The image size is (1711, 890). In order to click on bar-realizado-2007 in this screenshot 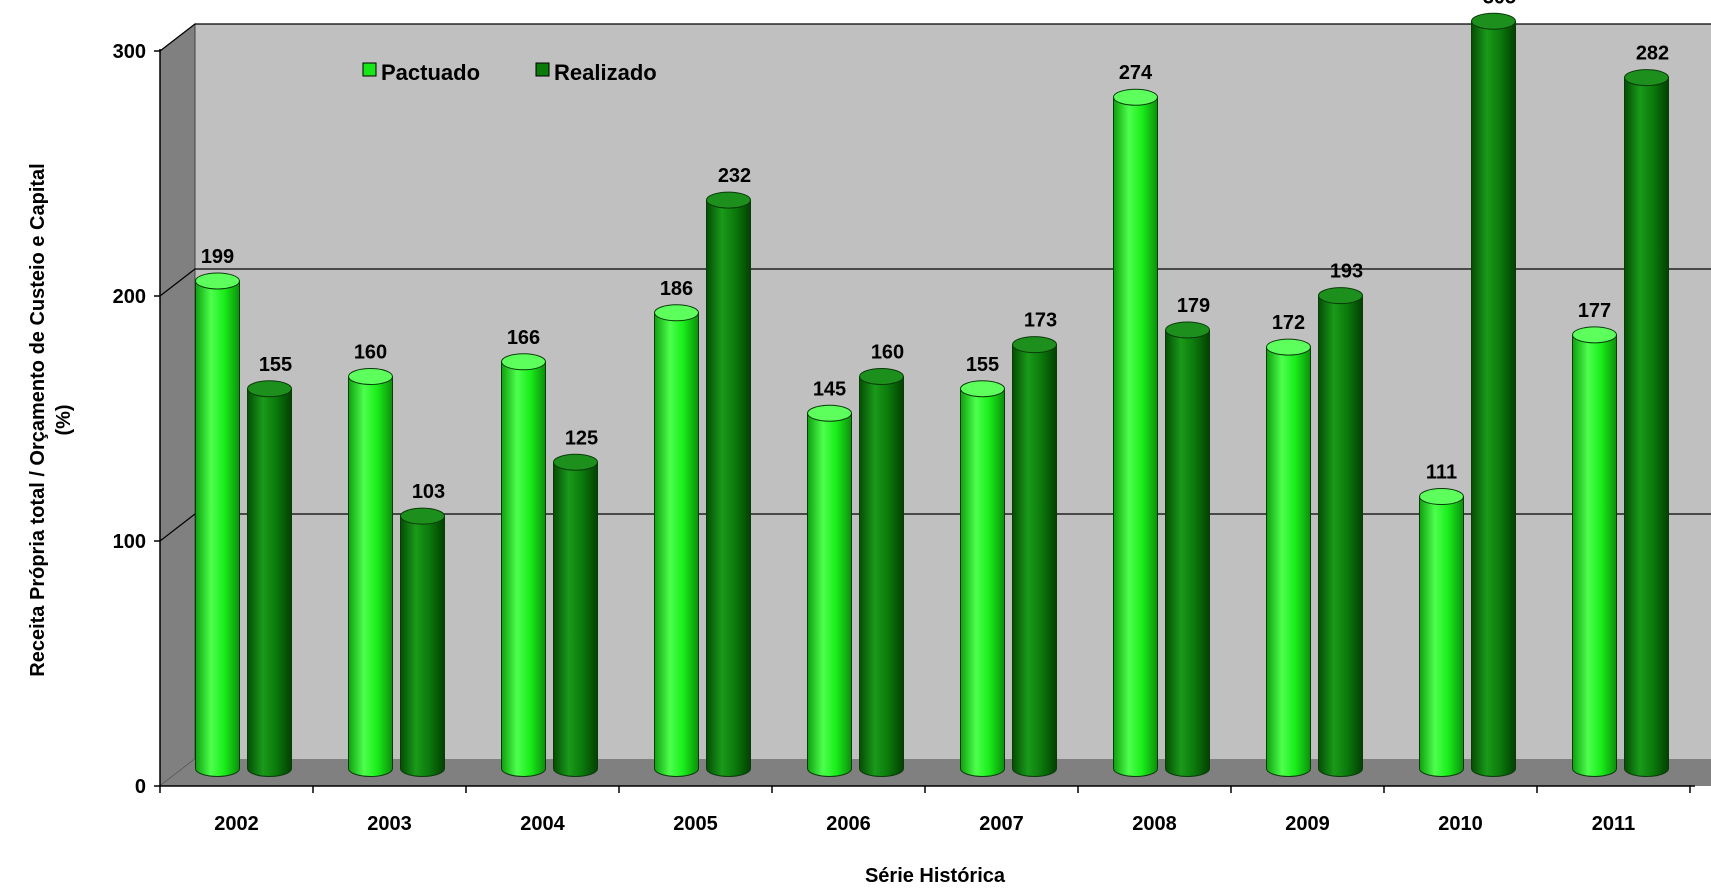, I will do `click(1034, 556)`.